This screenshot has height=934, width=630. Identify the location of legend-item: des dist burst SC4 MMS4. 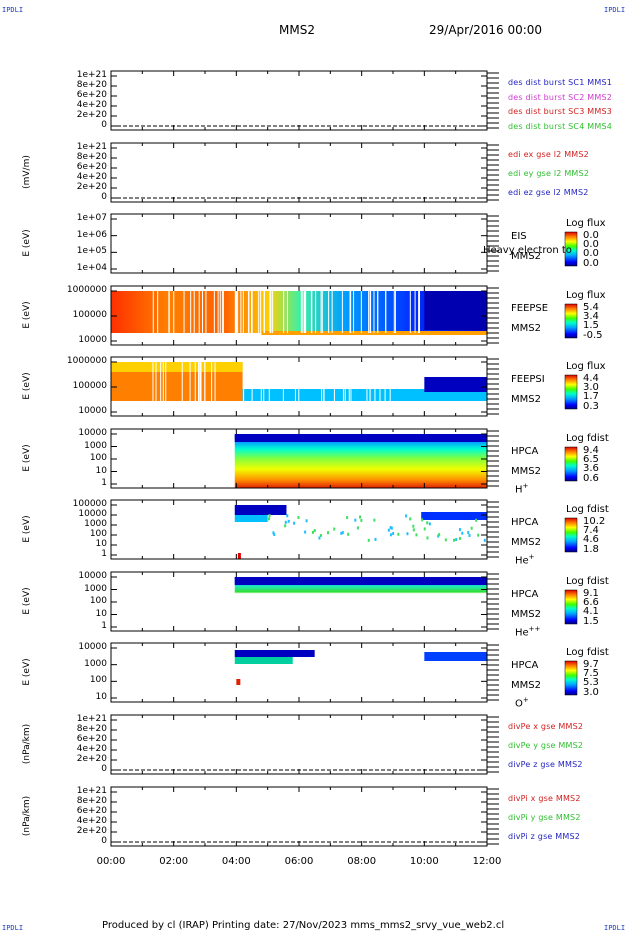
(560, 126).